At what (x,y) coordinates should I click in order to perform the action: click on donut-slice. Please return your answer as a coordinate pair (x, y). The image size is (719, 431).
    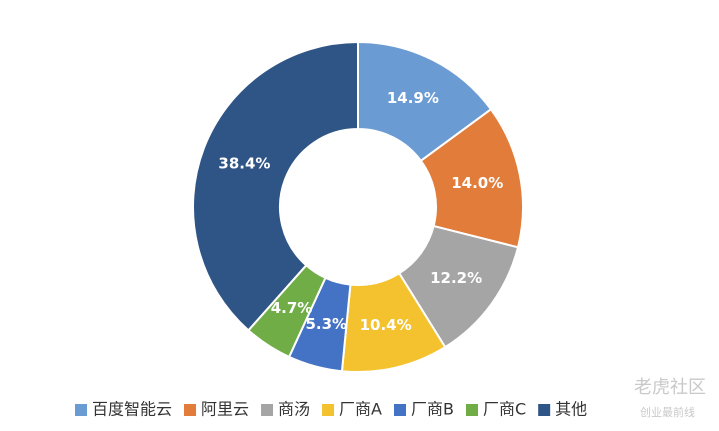
    Looking at the image, I should click on (425, 101).